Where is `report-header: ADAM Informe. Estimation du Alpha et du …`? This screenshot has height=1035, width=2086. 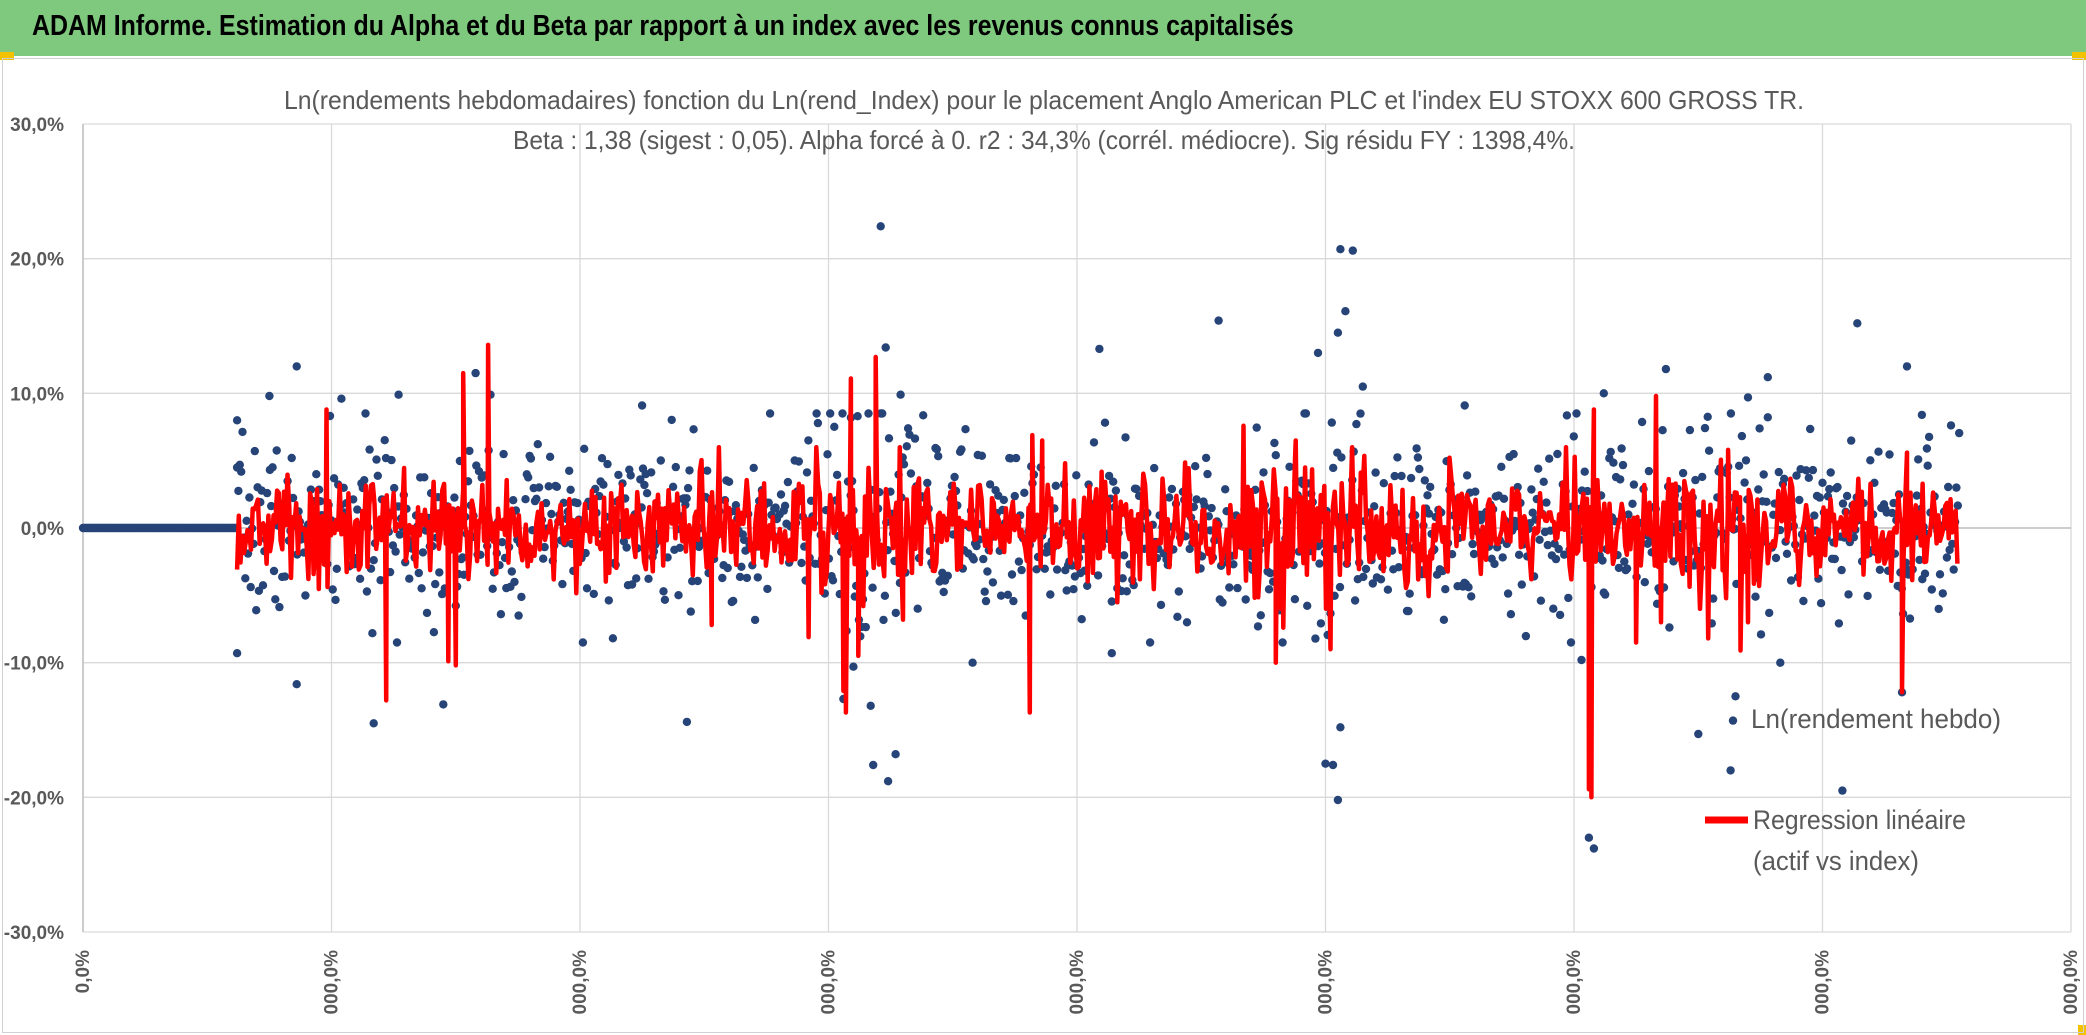
report-header: ADAM Informe. Estimation du Alpha et du … is located at coordinates (1043, 28).